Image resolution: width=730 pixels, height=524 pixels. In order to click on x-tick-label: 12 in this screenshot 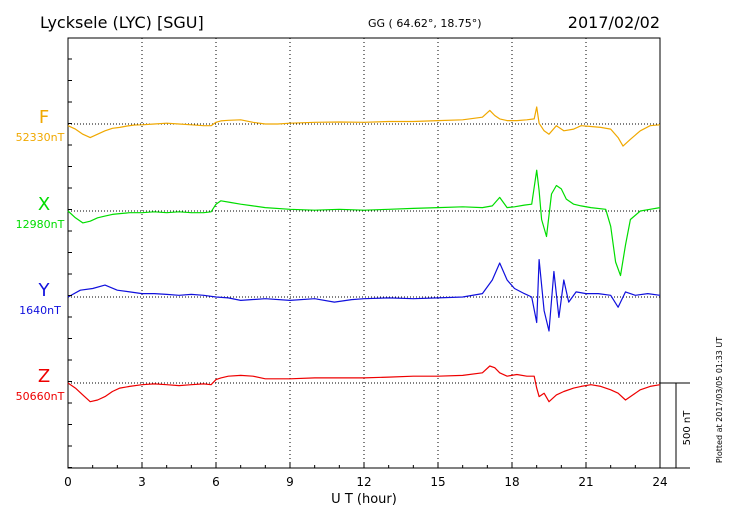, I will do `click(363, 482)`.